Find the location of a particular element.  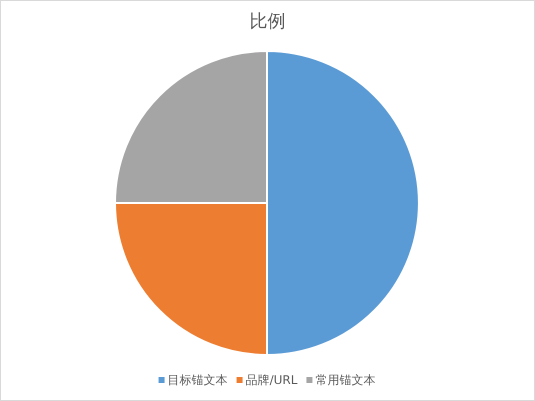

legend-label: 常用锚文本 is located at coordinates (345, 380).